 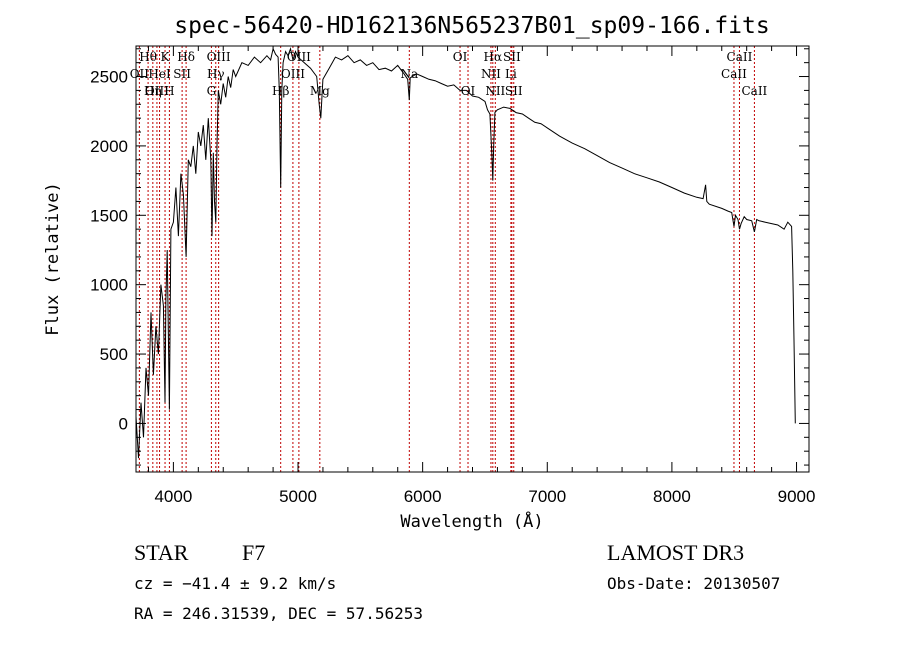 What do you see at coordinates (299, 57) in the screenshot?
I see `line-label-12: OIII` at bounding box center [299, 57].